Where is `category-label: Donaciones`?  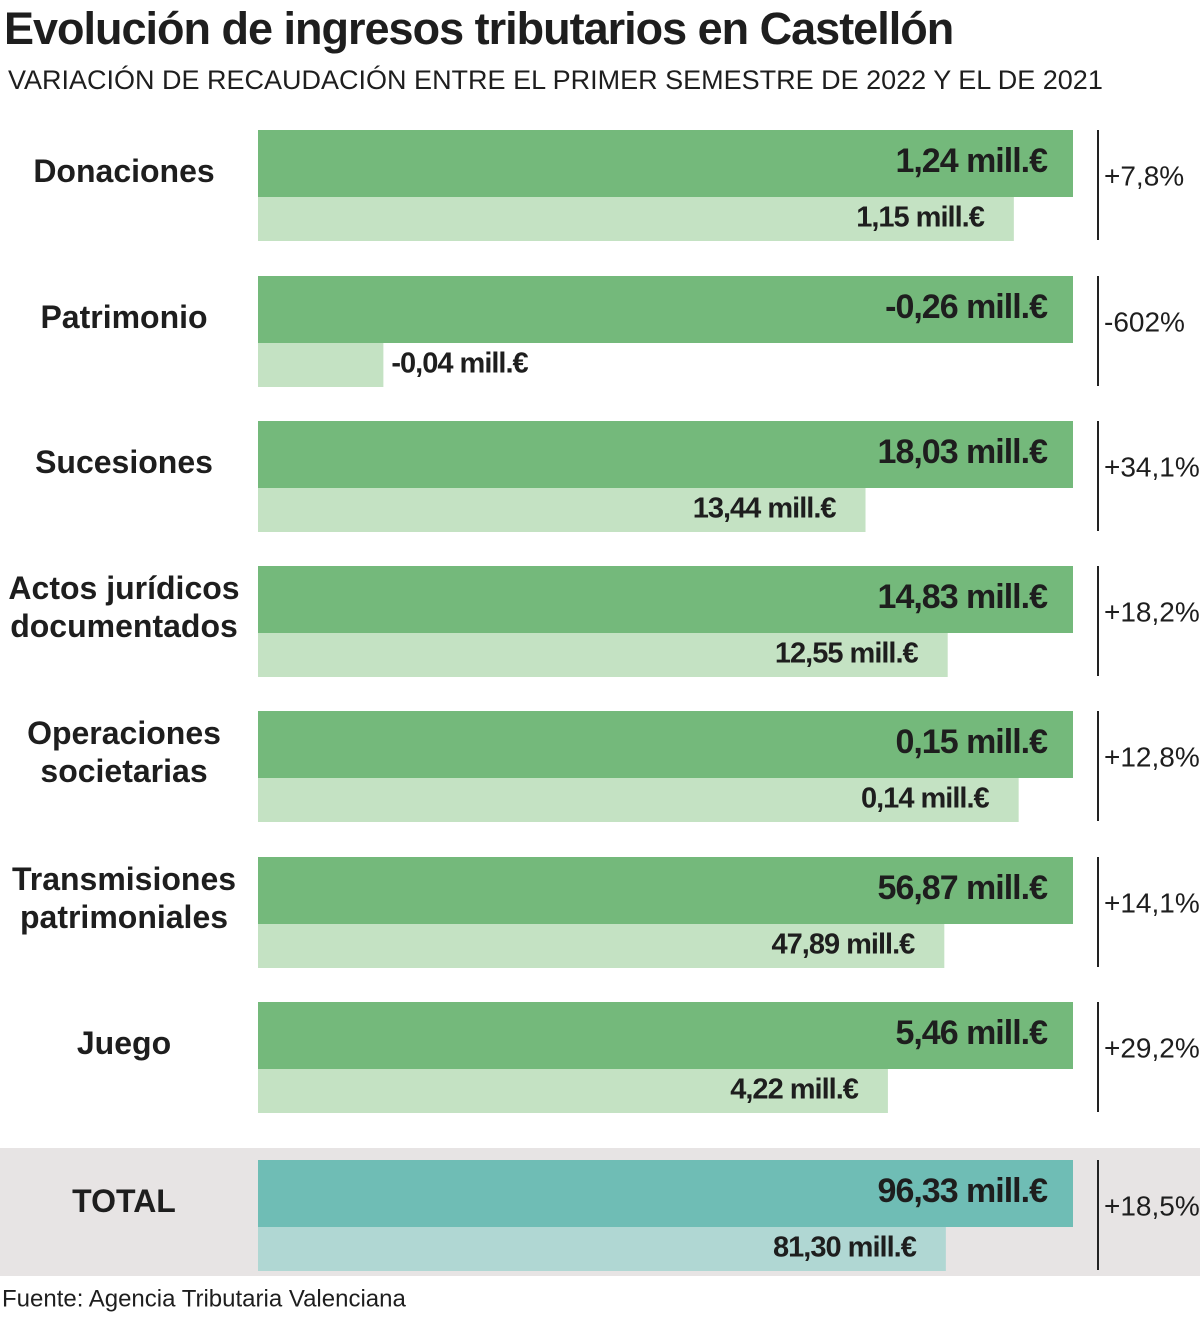 category-label: Donaciones is located at coordinates (123, 171).